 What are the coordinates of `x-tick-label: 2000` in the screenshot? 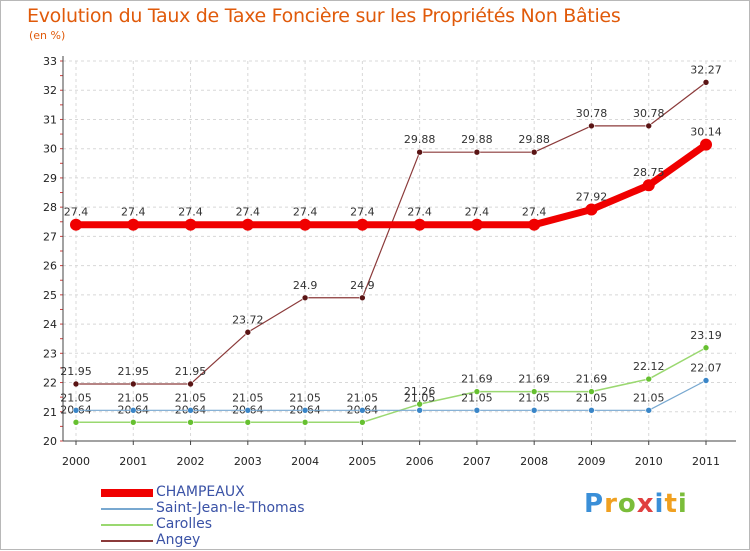 It's located at (76, 461).